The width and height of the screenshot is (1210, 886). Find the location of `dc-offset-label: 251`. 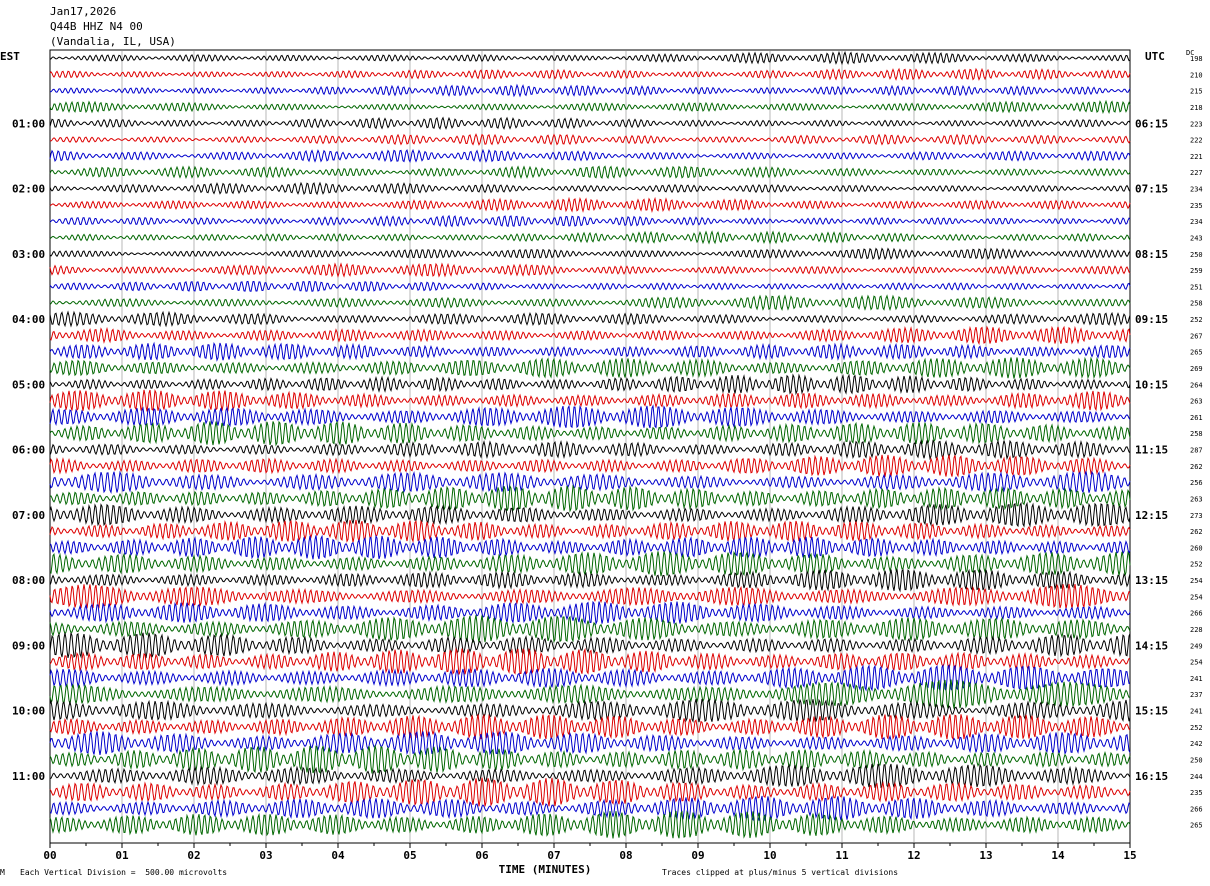

dc-offset-label: 251 is located at coordinates (1196, 287).